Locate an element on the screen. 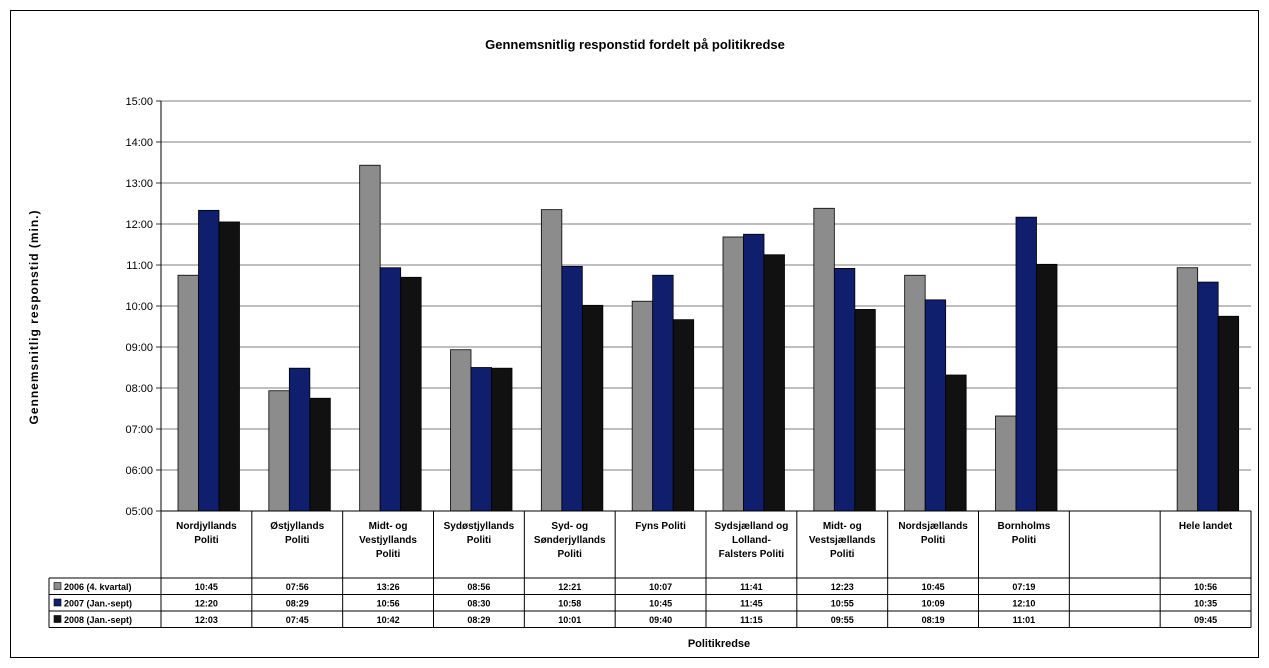 This screenshot has height=668, width=1269. table-cell-value: 08:30 is located at coordinates (478, 604).